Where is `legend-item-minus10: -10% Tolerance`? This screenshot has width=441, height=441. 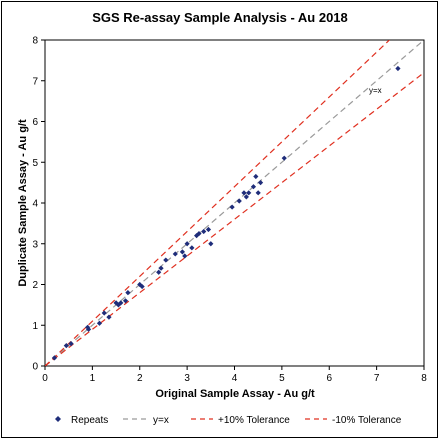 legend-item-minus10: -10% Tolerance is located at coordinates (353, 420).